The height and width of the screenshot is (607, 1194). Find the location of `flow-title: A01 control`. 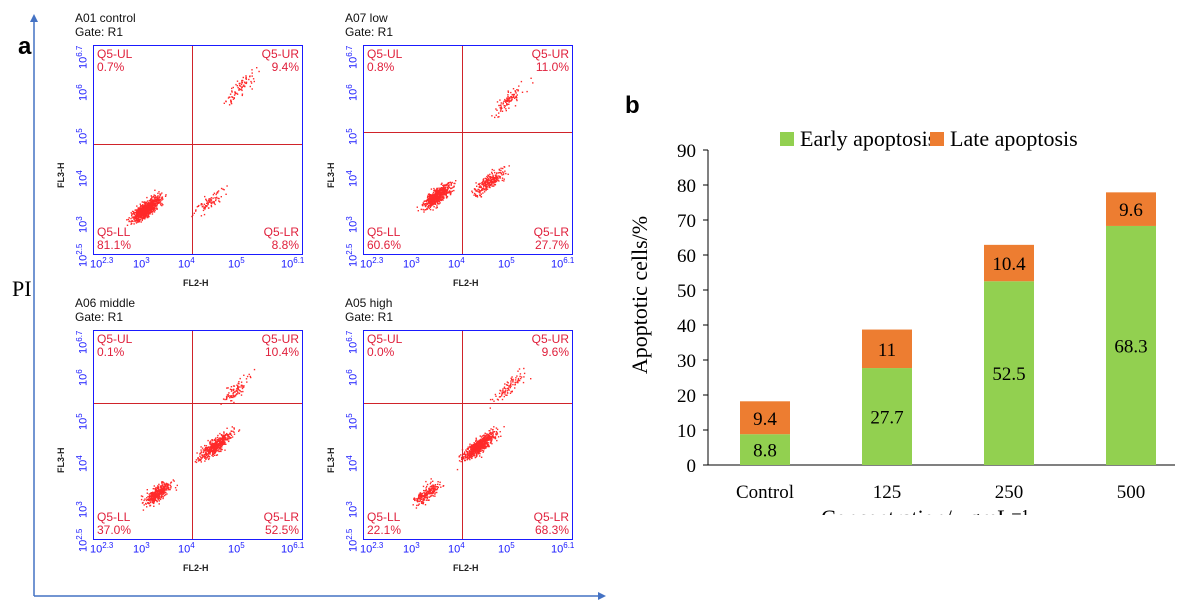

flow-title: A01 control is located at coordinates (105, 18).